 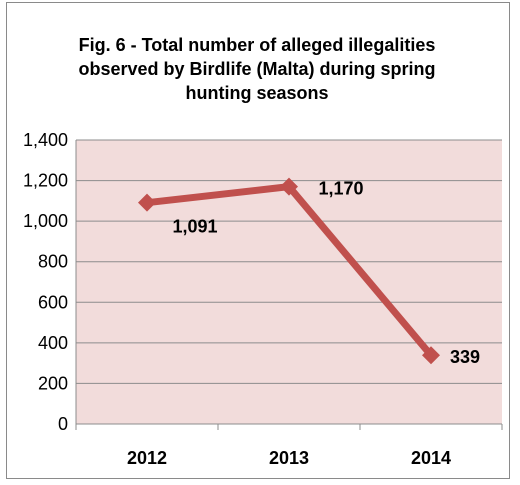 What do you see at coordinates (53, 383) in the screenshot?
I see `y-tick-label: 200` at bounding box center [53, 383].